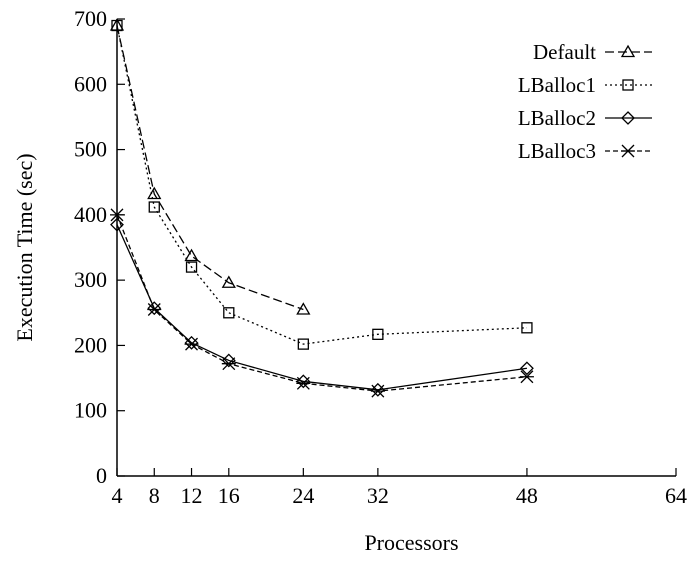 Image resolution: width=697 pixels, height=563 pixels. I want to click on y-tick-label: 600, so click(90, 83).